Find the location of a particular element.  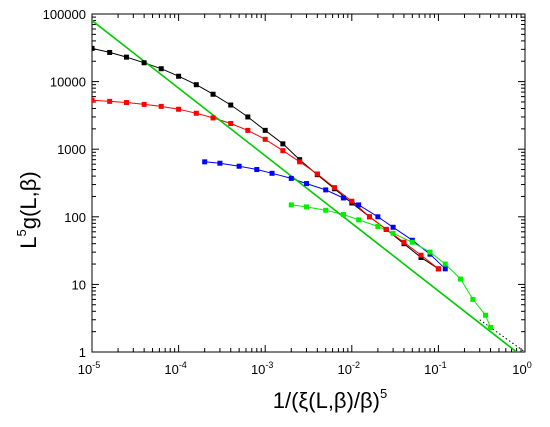

x-axis-label-main: 1/(ξ(L,β)/β) is located at coordinates (326, 400).